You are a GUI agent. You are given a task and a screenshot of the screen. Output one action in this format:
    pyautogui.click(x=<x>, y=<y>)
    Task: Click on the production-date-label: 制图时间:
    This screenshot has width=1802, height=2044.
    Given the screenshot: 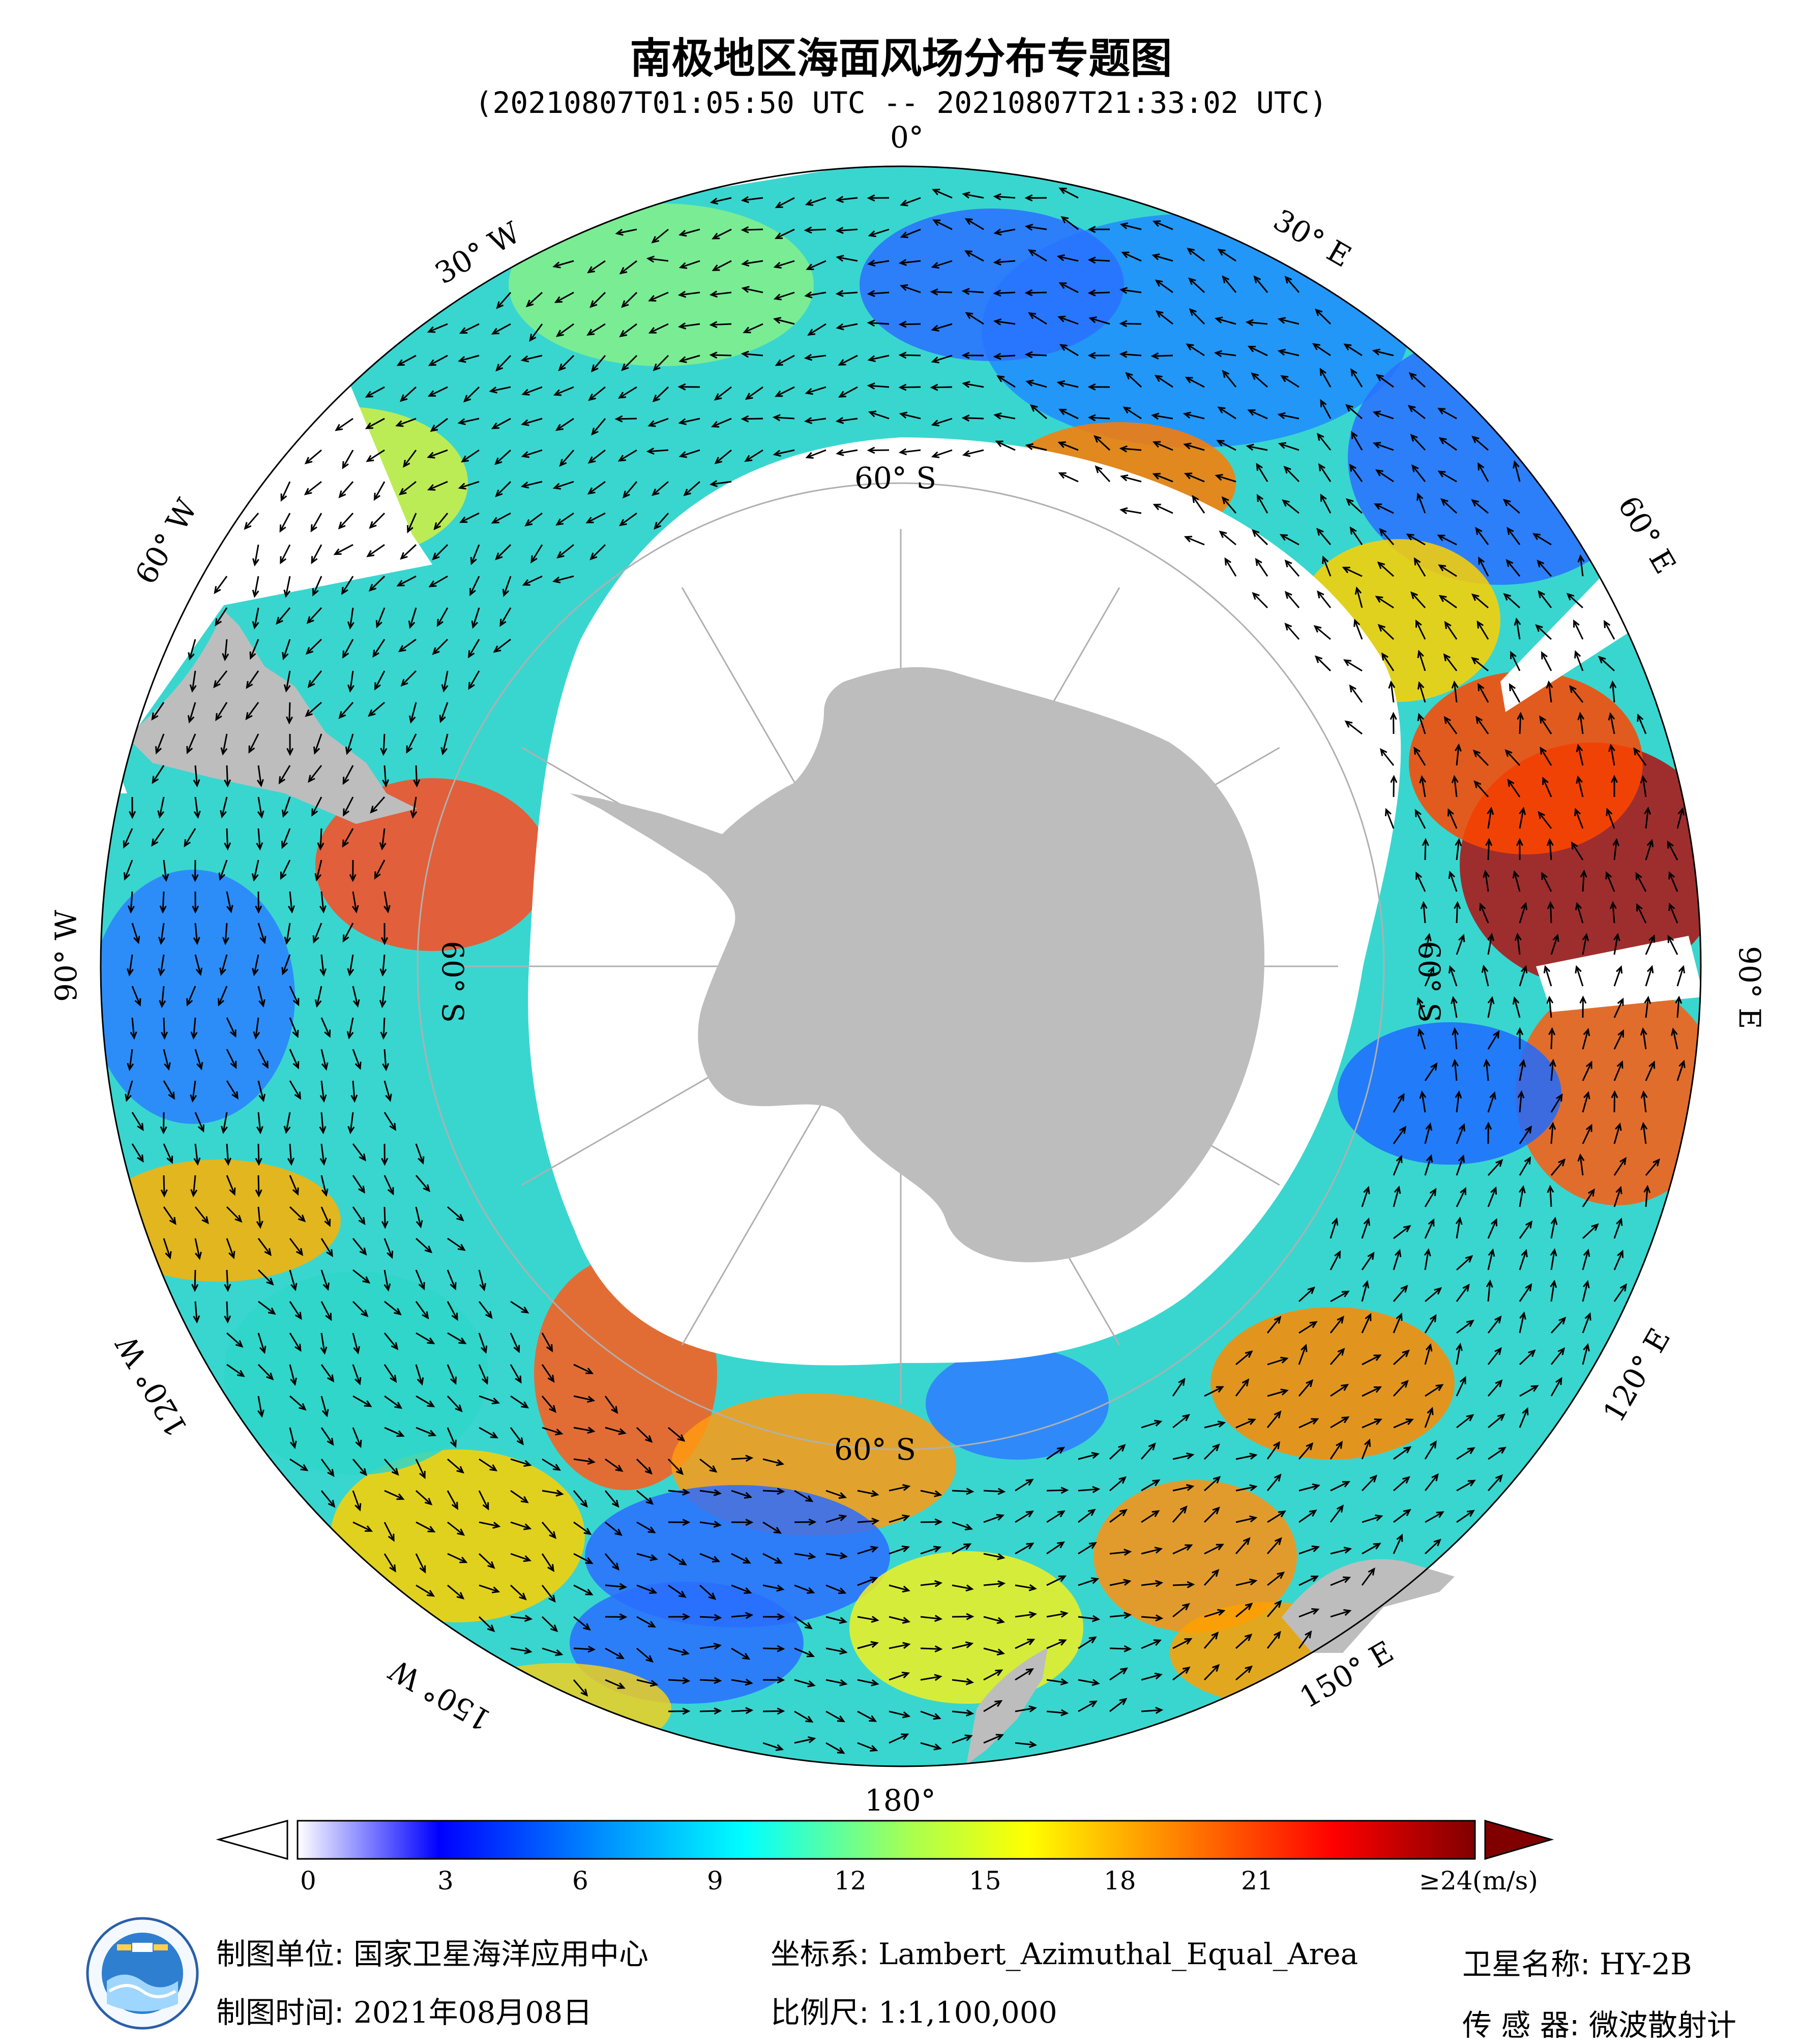 What is the action you would take?
    pyautogui.click(x=280, y=2013)
    